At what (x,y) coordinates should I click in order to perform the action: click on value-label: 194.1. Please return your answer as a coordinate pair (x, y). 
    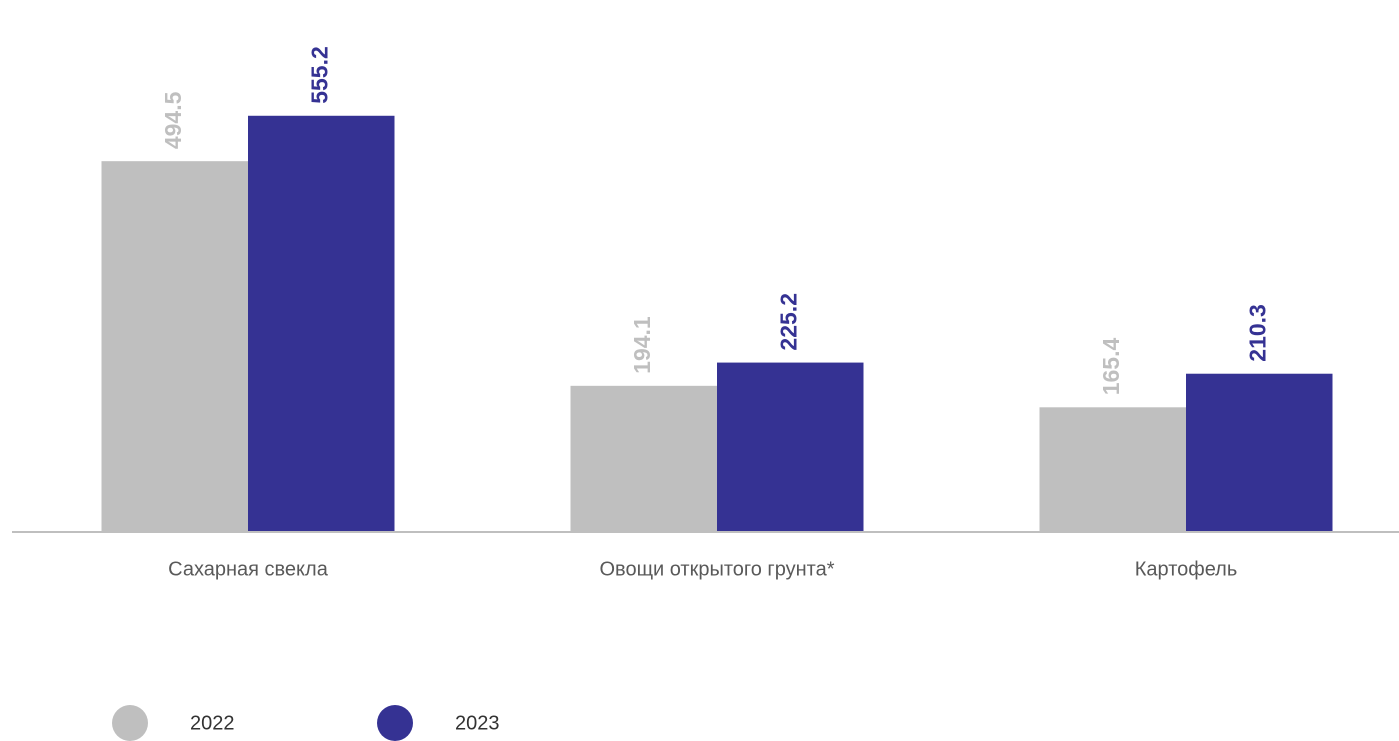
    Looking at the image, I should click on (642, 345).